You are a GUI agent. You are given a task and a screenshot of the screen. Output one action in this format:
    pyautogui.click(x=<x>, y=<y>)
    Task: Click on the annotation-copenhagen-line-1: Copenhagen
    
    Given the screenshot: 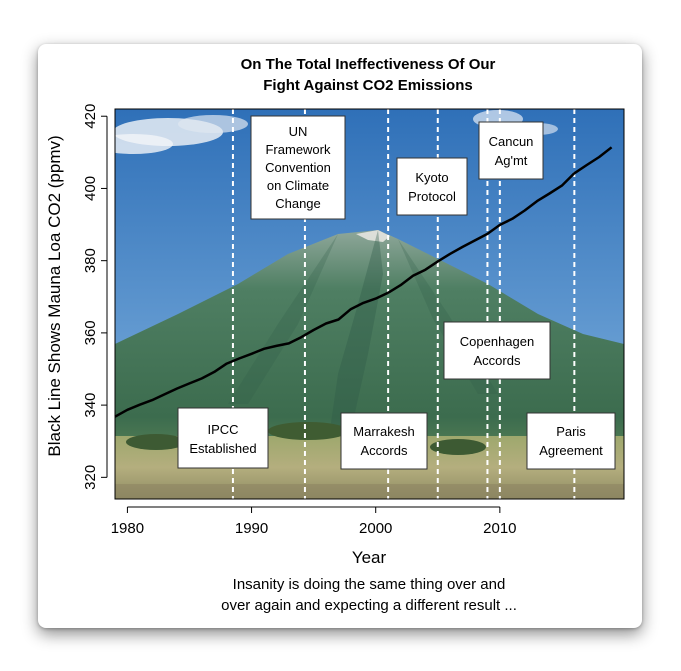 What is the action you would take?
    pyautogui.click(x=497, y=341)
    